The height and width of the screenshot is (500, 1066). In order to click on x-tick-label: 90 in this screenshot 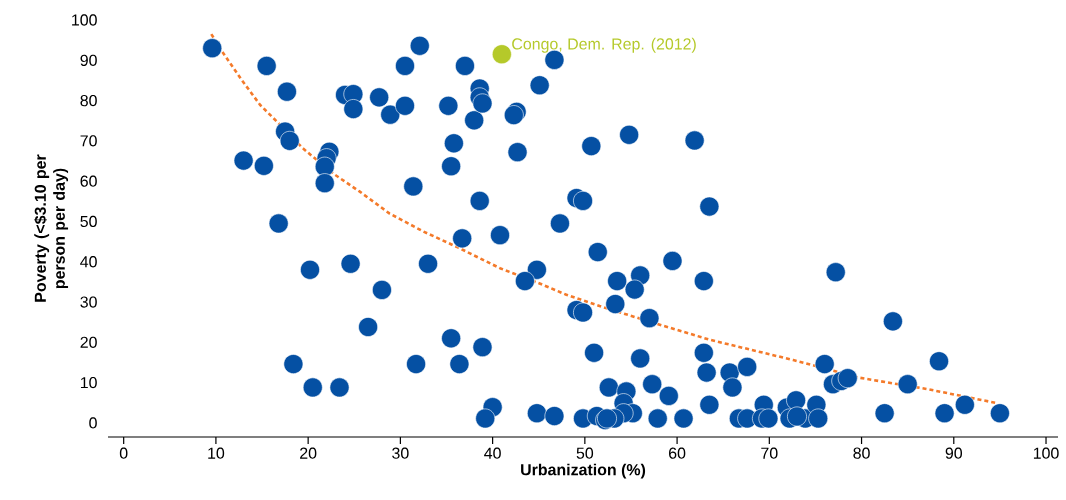, I will do `click(954, 453)`.